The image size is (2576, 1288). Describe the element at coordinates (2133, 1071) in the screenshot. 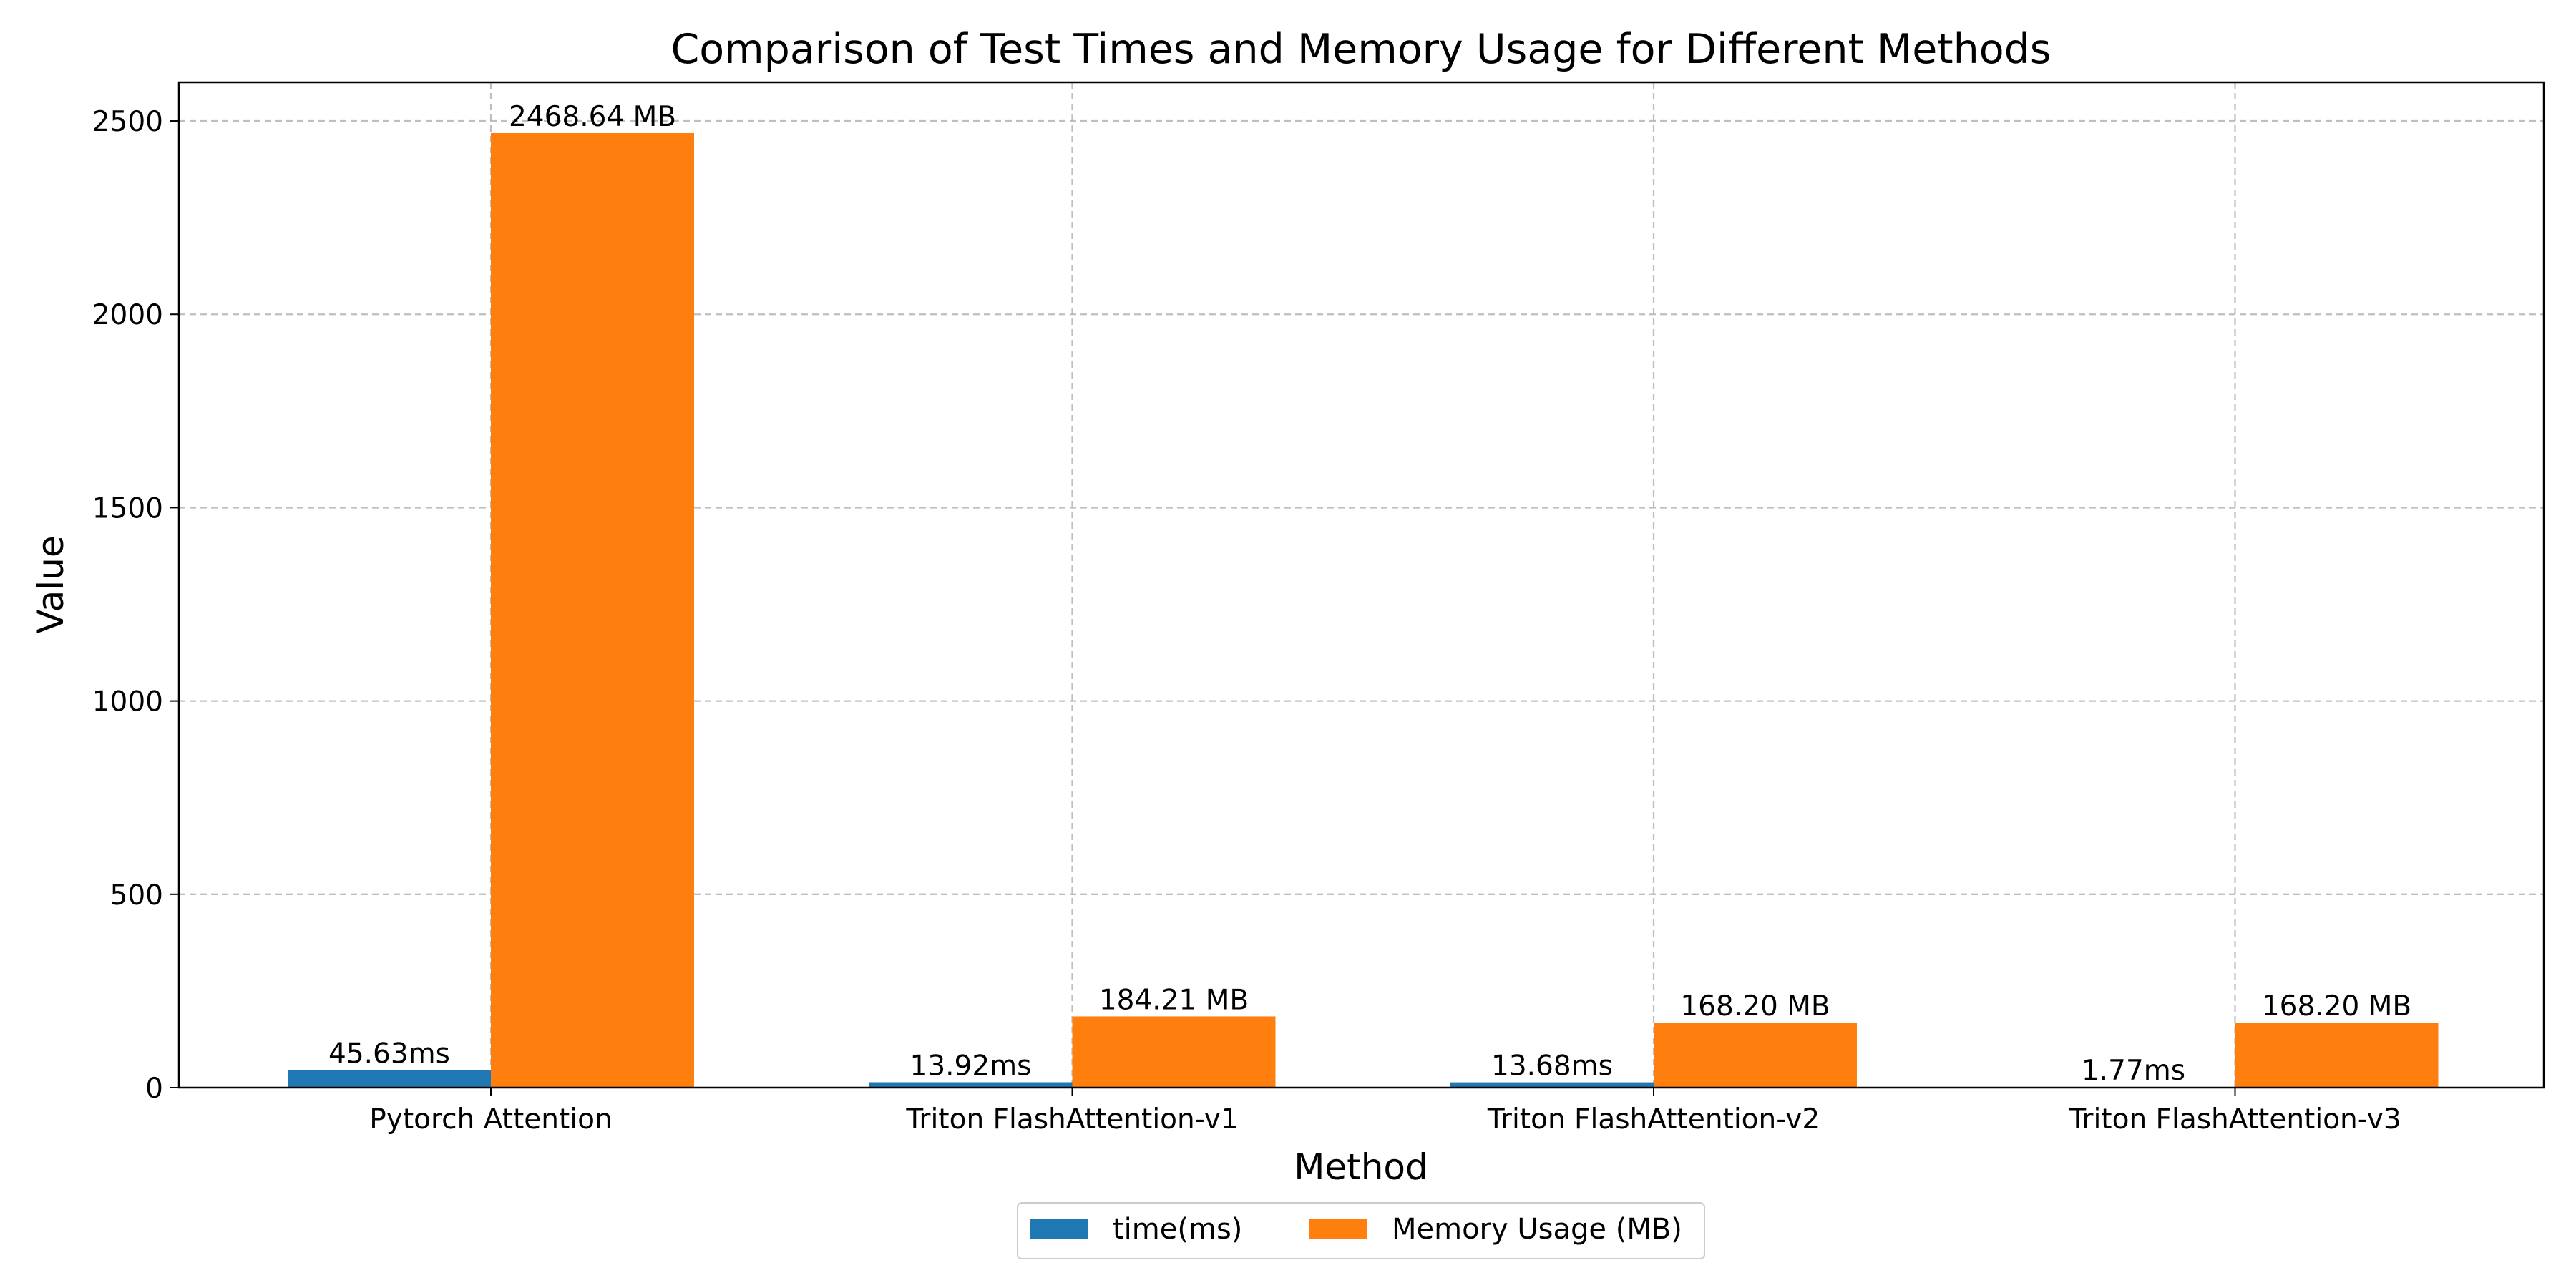

I see `data-label-time: 1.77ms` at that location.